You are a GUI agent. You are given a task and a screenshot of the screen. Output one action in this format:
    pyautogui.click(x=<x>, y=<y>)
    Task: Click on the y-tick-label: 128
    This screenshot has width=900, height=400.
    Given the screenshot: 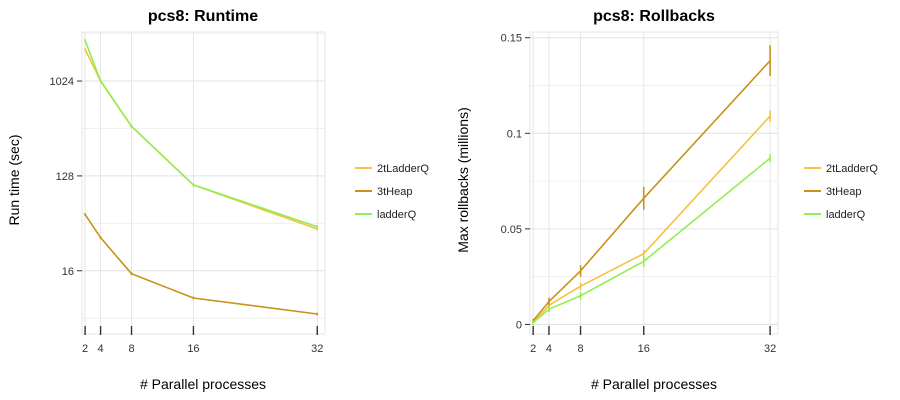 What is the action you would take?
    pyautogui.click(x=65, y=177)
    